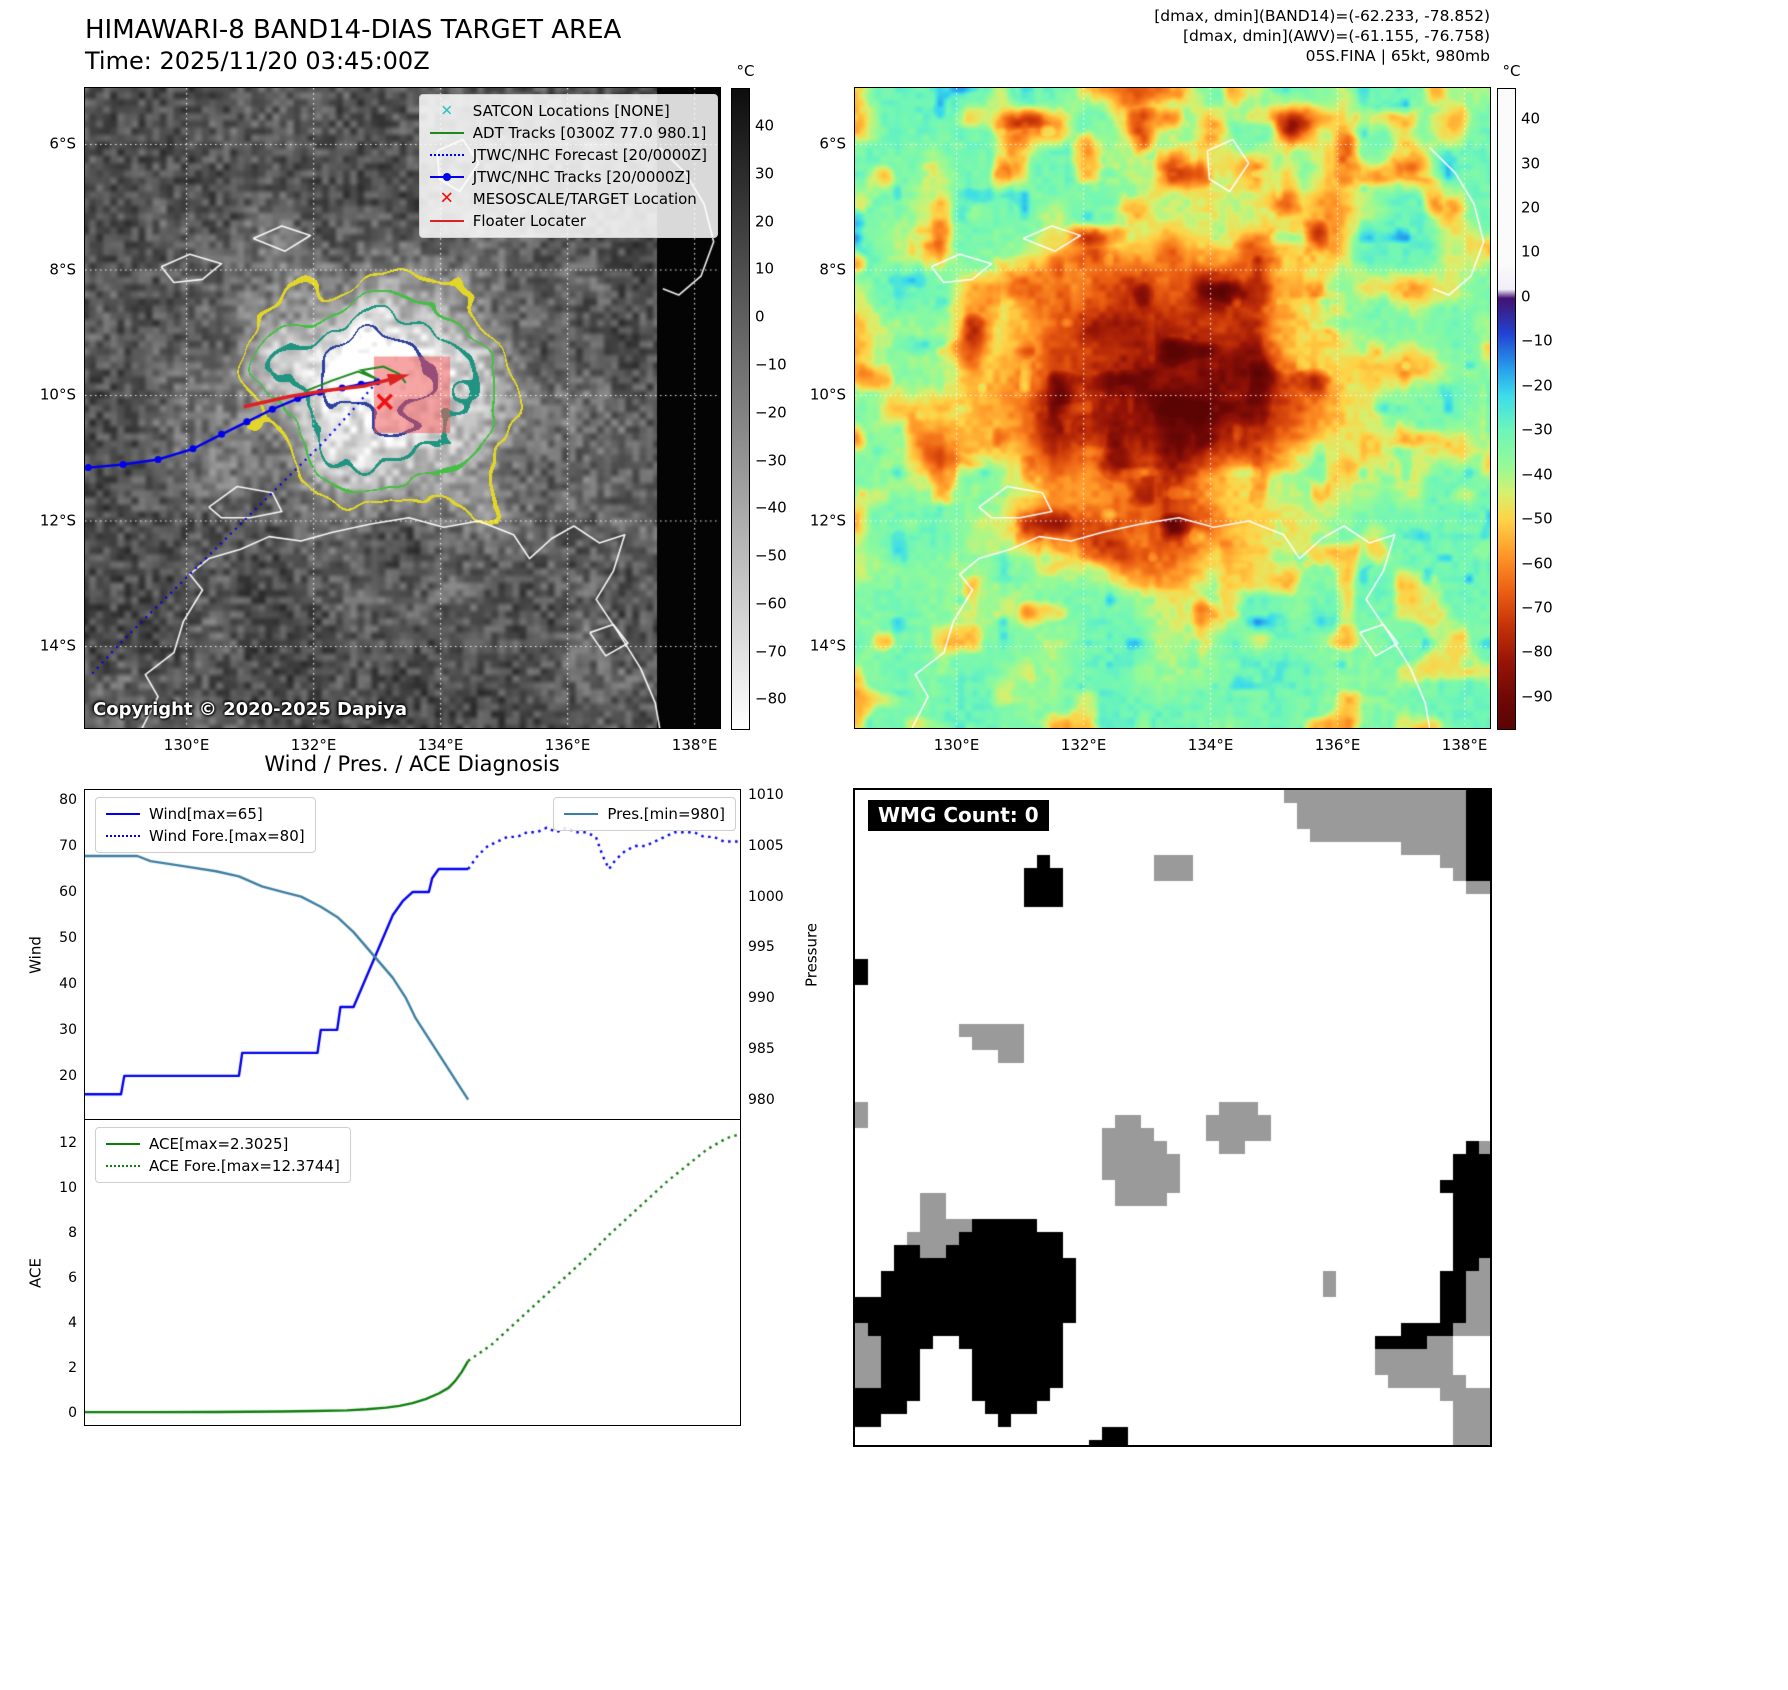  I want to click on ace-legend-item: ACE Fore.[max=12.3744], so click(223, 1166).